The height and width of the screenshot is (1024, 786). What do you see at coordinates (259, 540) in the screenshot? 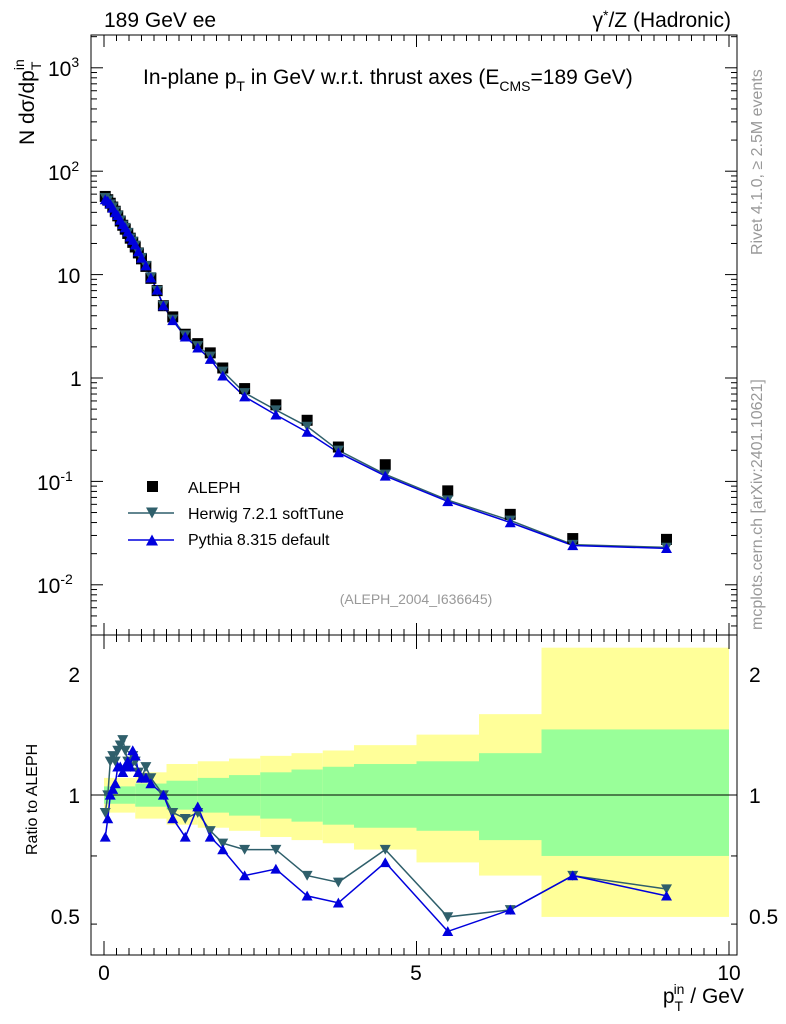
I see `legend-label-pythia: Pythia 8.315 default` at bounding box center [259, 540].